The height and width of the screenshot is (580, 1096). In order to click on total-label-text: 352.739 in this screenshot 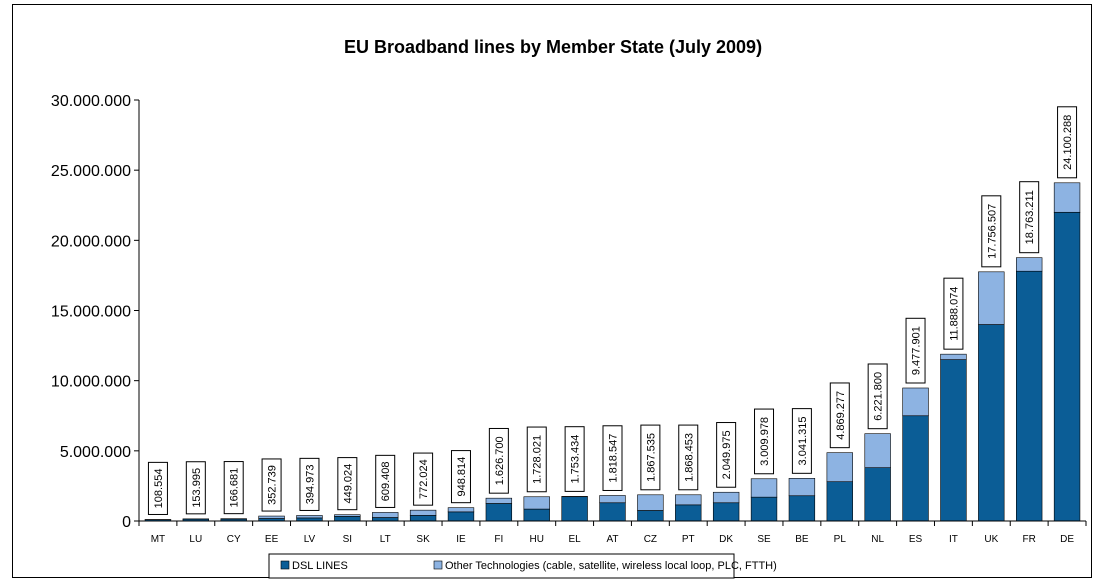, I will do `click(273, 485)`.